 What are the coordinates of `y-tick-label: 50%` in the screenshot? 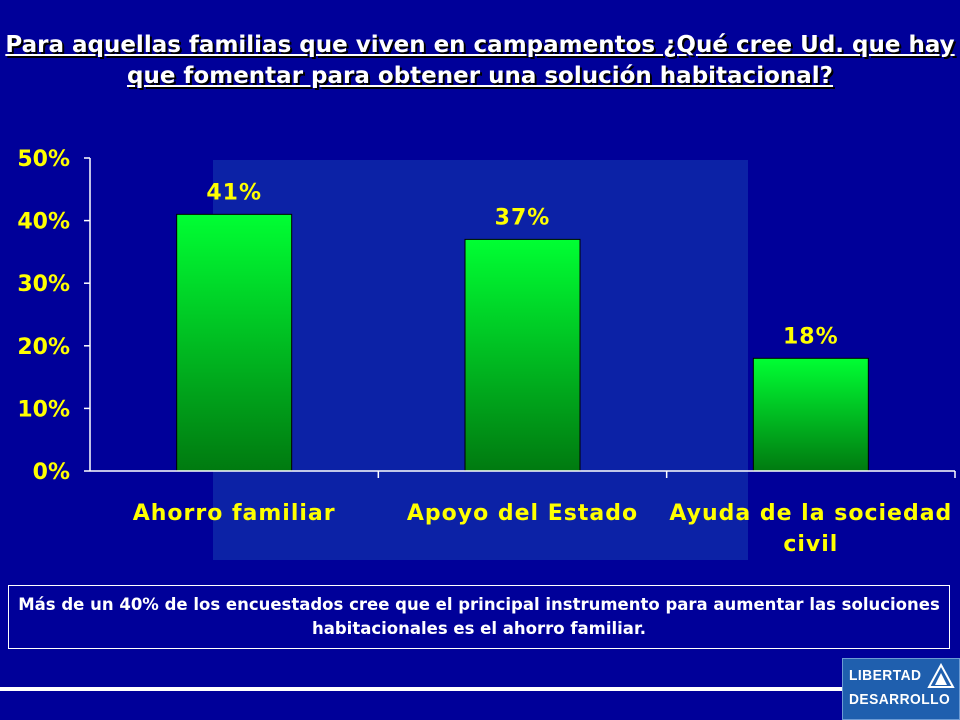 It's located at (43, 159).